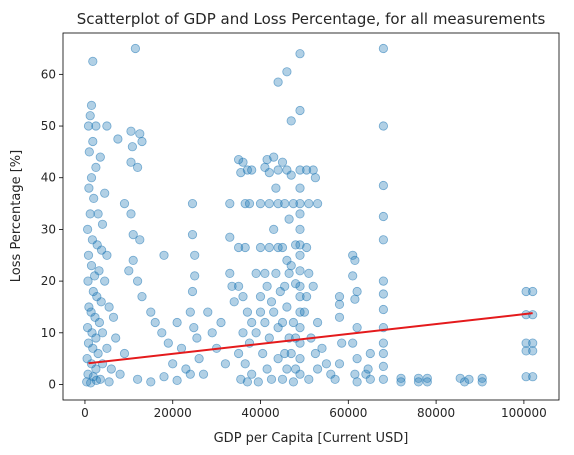 Image resolution: width=574 pixels, height=455 pixels. I want to click on x-tick-label: 100000, so click(524, 413).